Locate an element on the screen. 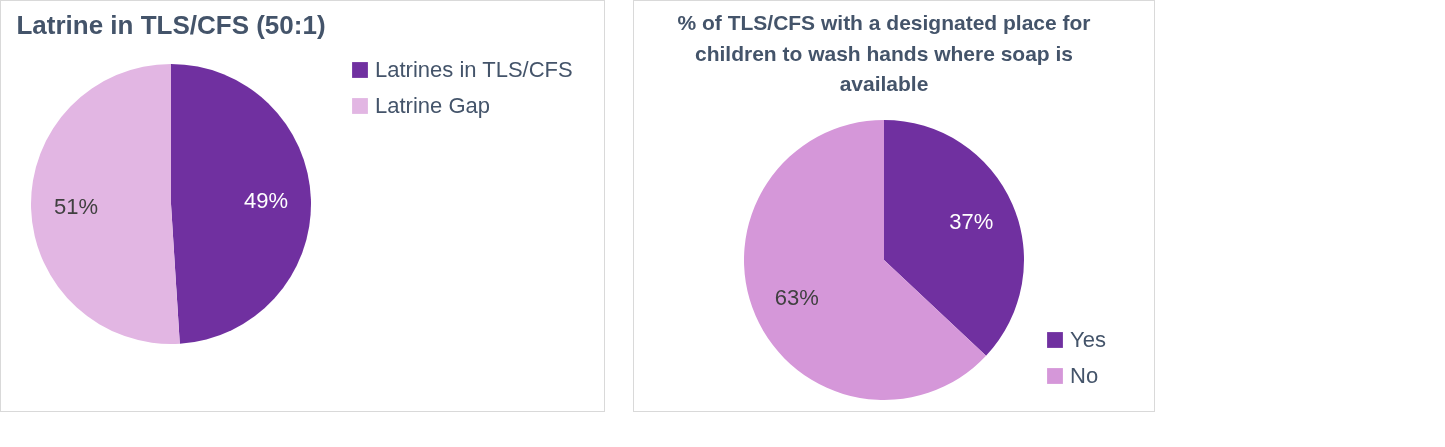 This screenshot has height=447, width=1445. chart-title: % of TLS/CFS with a designated place for children to wash hands where soap is available is located at coordinates (884, 53).